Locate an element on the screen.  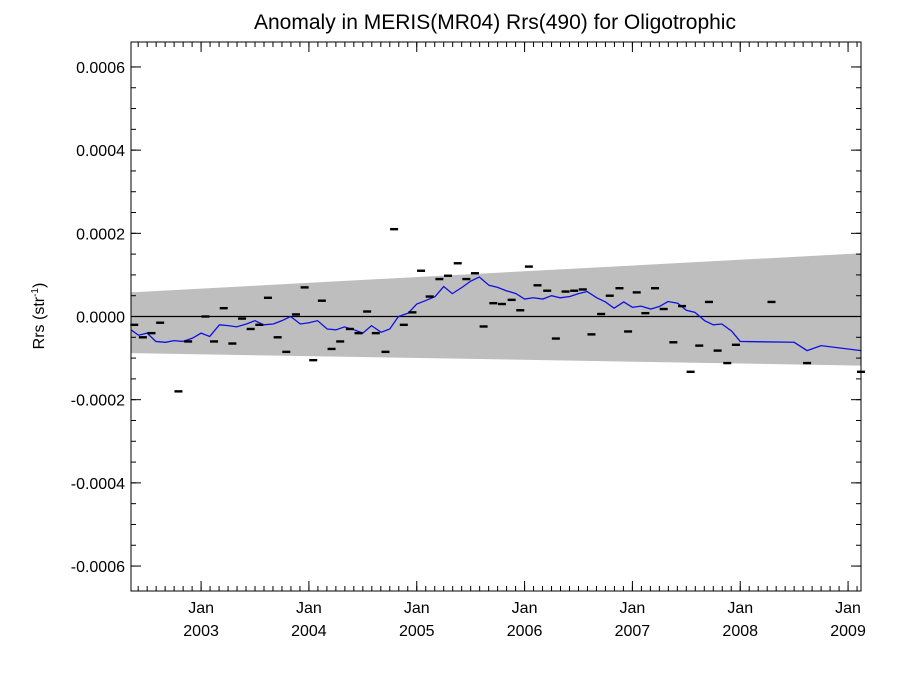
y-tick-label: -0.0004 is located at coordinates (98, 484).